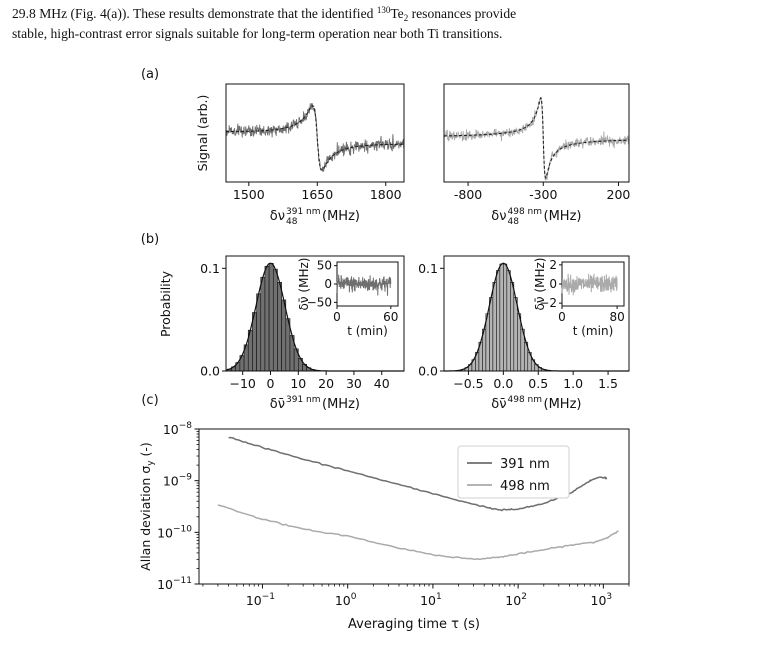 The image size is (768, 668). Describe the element at coordinates (145, 451) in the screenshot. I see `ylabel-part: (-)` at that location.